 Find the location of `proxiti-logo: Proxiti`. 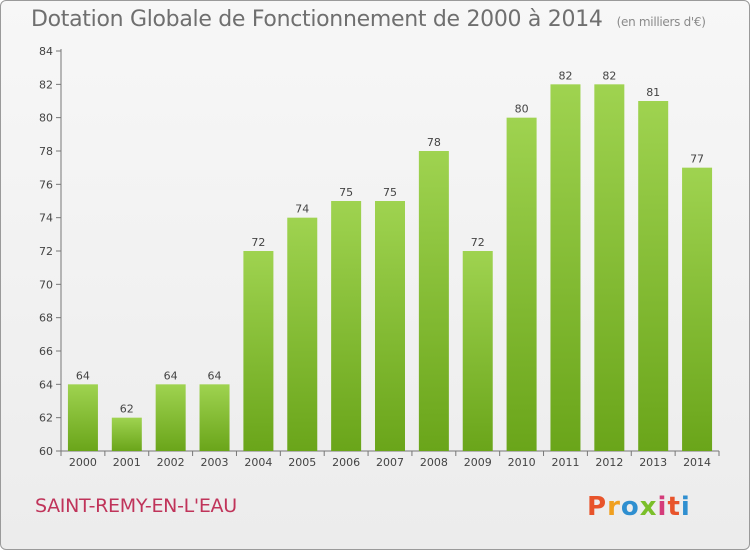

proxiti-logo: Proxiti is located at coordinates (639, 507).